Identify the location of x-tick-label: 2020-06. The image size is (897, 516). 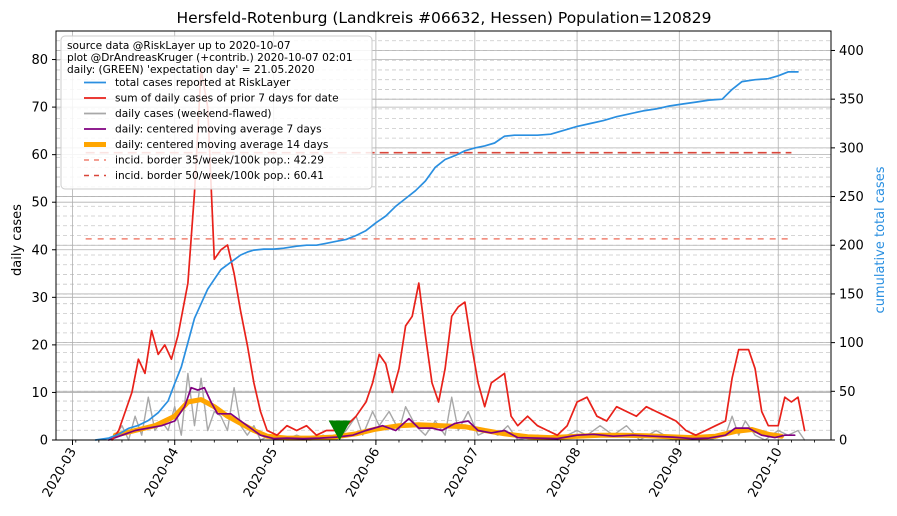
(363, 473).